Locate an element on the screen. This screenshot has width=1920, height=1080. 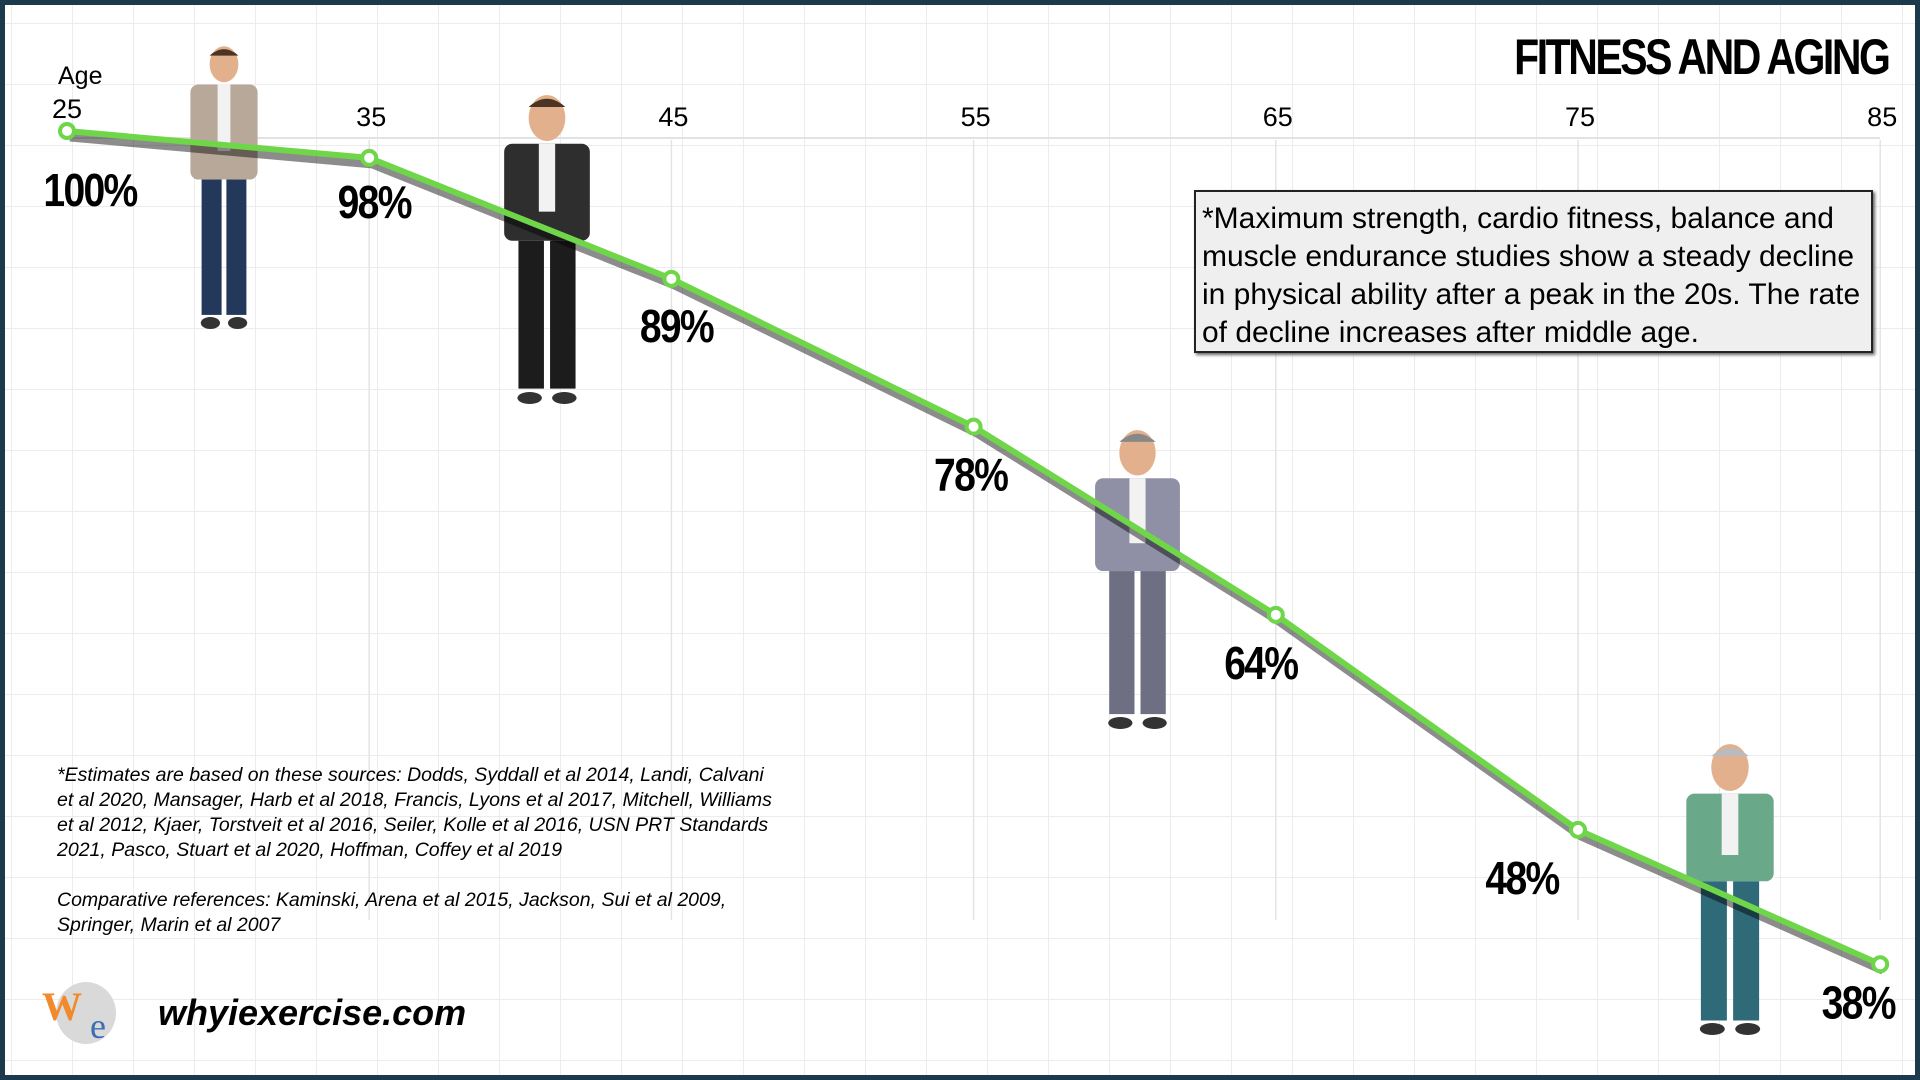
whyiexercise-logo: W e is located at coordinates (79, 1013).